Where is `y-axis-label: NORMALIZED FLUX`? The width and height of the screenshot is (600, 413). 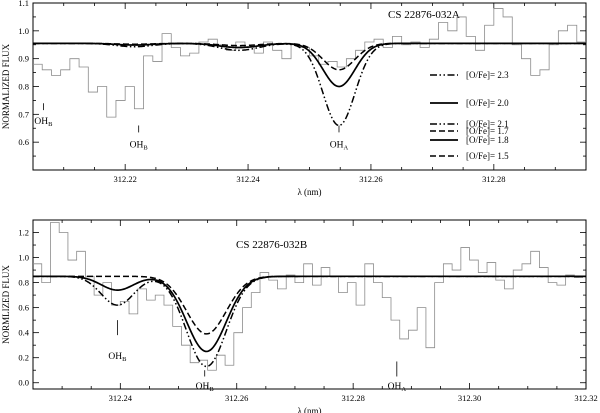
y-axis-label: NORMALIZED FLUX is located at coordinates (6, 86).